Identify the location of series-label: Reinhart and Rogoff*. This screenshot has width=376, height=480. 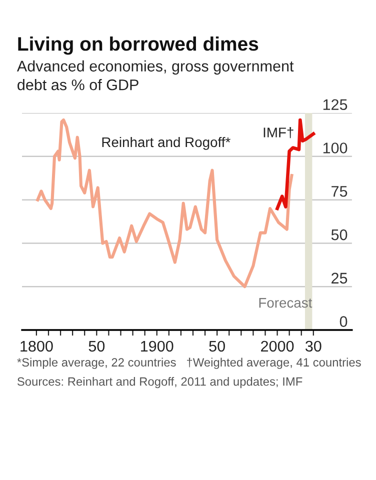
(166, 143).